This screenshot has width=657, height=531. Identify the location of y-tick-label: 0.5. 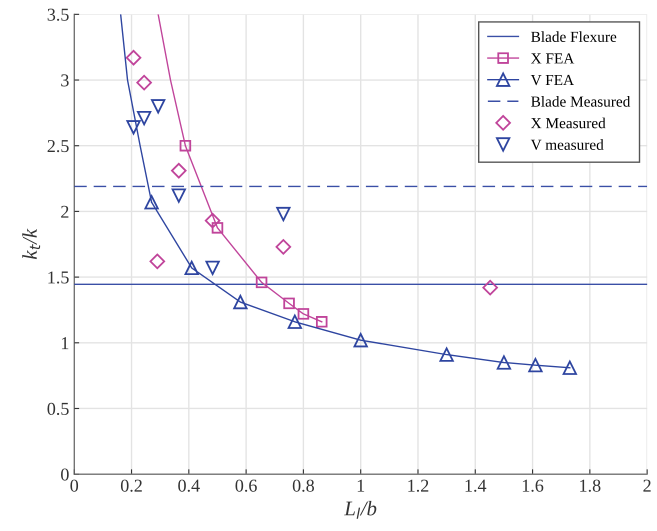
(58, 409).